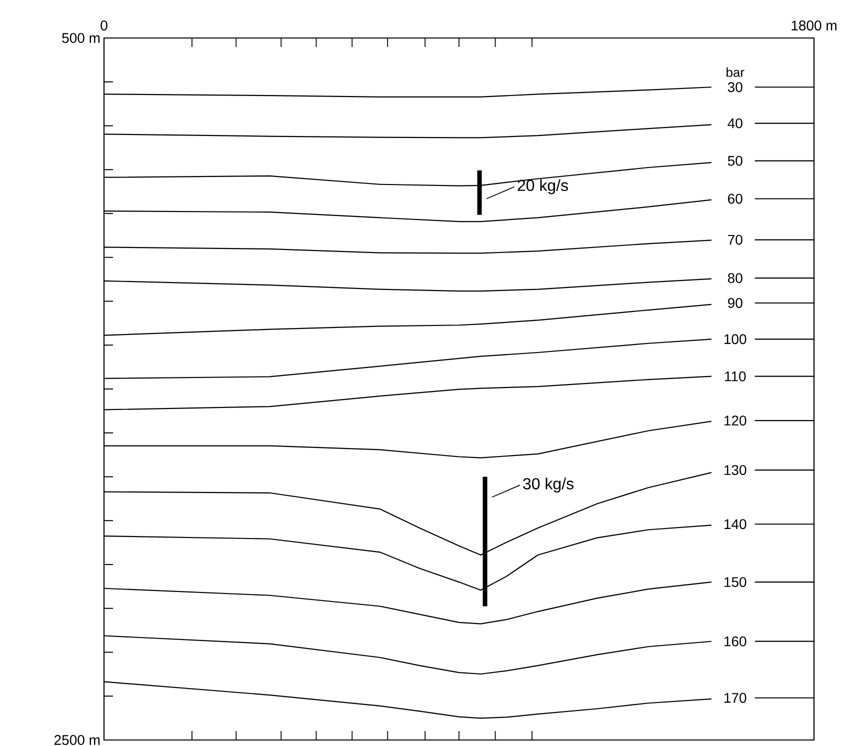  What do you see at coordinates (77, 740) in the screenshot?
I see `y-tick-label: 2500 m` at bounding box center [77, 740].